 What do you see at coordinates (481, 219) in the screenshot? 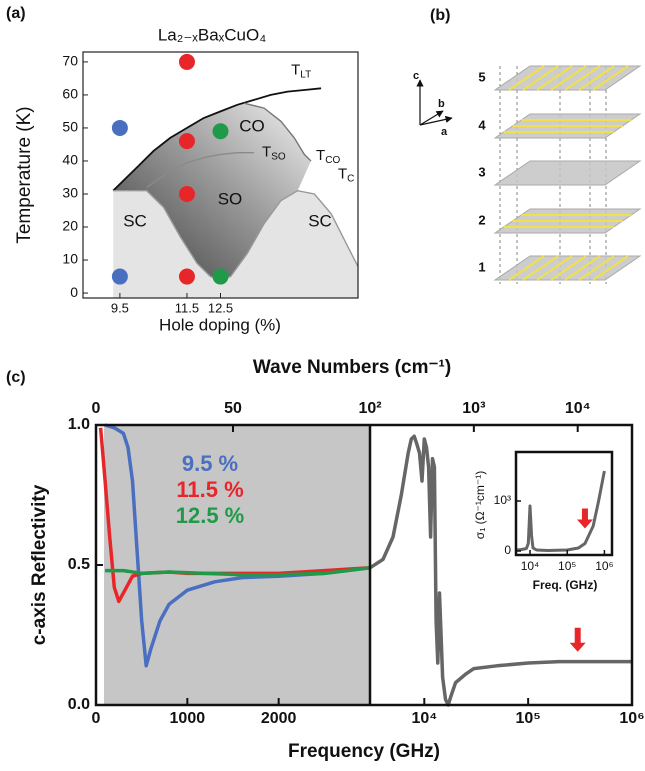
I see `layer-number: 2` at bounding box center [481, 219].